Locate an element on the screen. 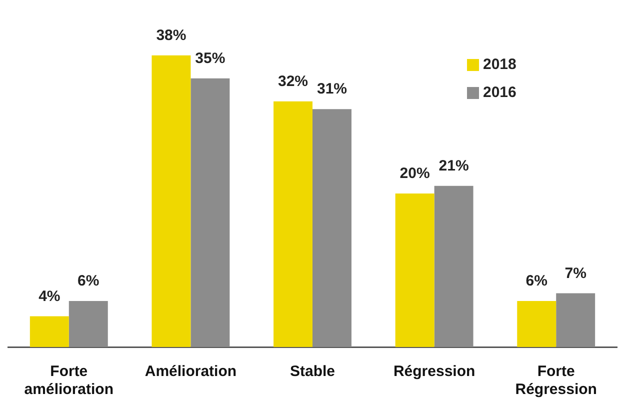 Image resolution: width=625 pixels, height=415 pixels. x-tick-label: Régression is located at coordinates (434, 371).